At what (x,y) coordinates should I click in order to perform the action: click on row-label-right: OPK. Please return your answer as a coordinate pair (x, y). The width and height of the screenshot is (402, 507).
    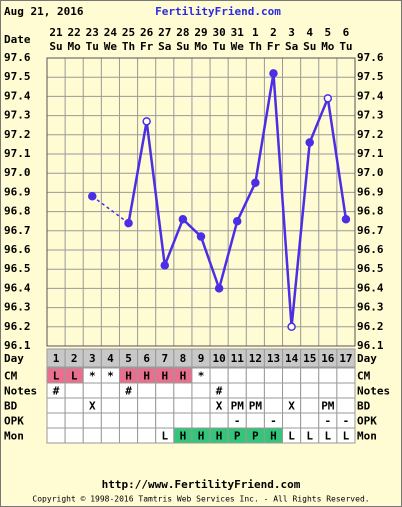
    Looking at the image, I should click on (367, 421).